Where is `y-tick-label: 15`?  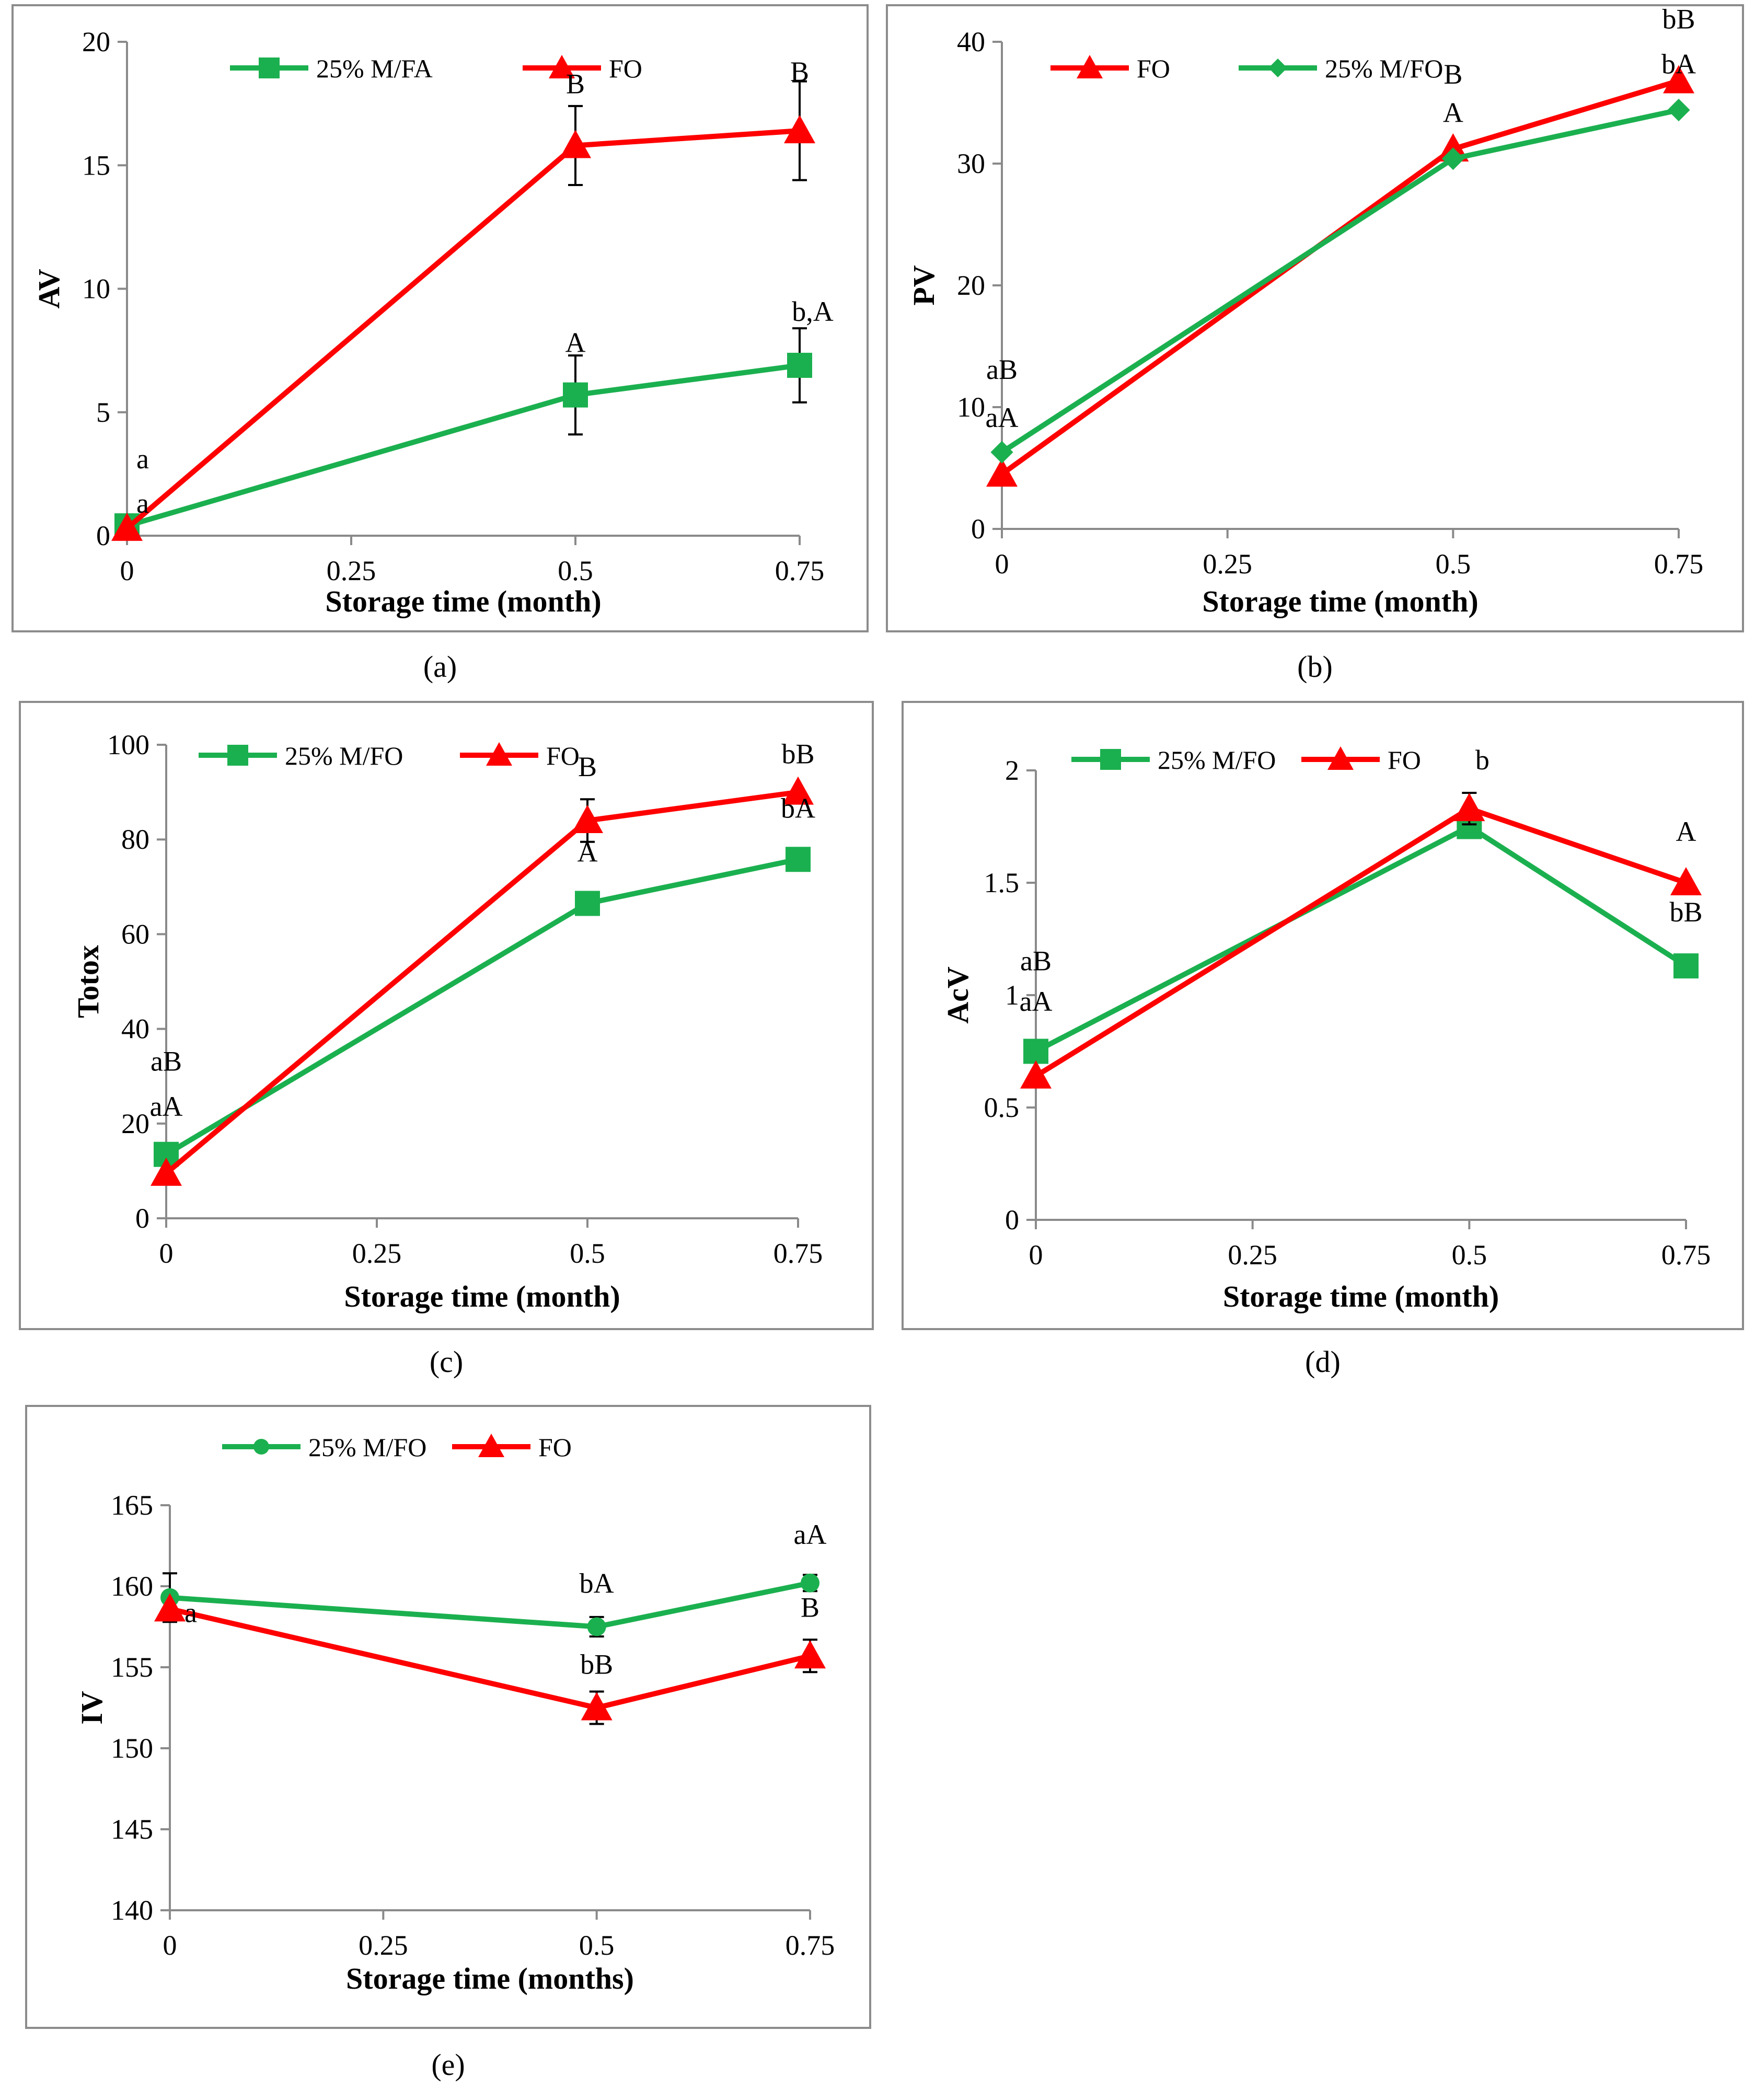 y-tick-label: 15 is located at coordinates (96, 165).